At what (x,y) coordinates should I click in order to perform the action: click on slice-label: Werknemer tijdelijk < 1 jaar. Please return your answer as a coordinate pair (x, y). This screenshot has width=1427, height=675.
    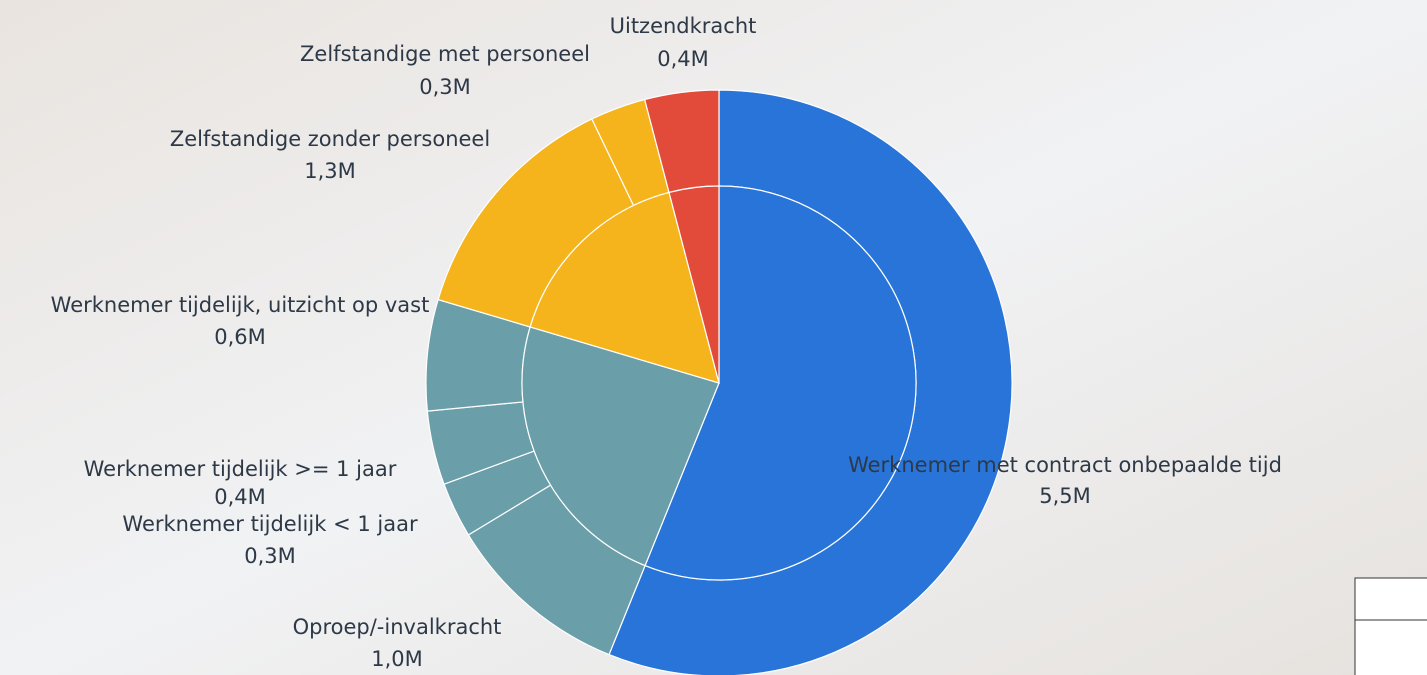
    Looking at the image, I should click on (270, 524).